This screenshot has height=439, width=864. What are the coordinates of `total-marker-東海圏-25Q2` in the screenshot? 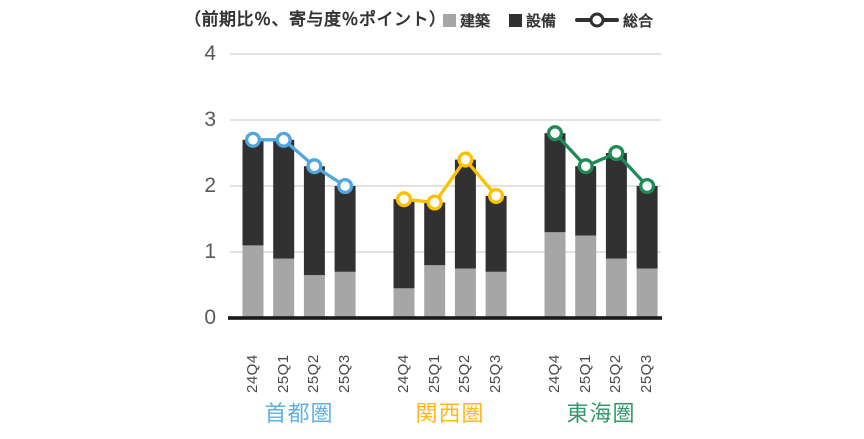 It's located at (616, 153).